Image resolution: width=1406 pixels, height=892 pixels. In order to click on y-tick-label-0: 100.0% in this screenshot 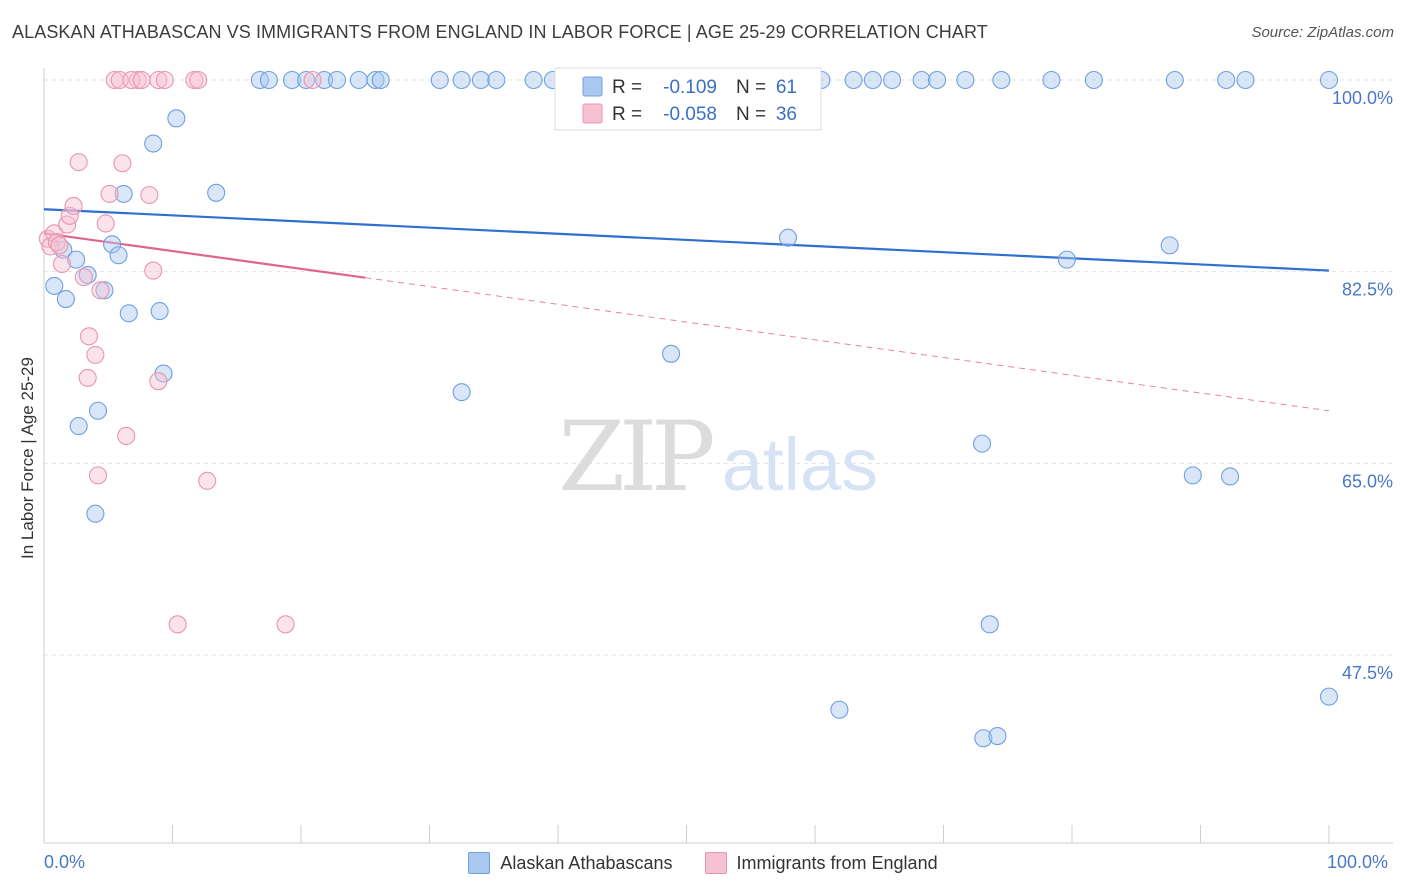, I will do `click(1362, 98)`.